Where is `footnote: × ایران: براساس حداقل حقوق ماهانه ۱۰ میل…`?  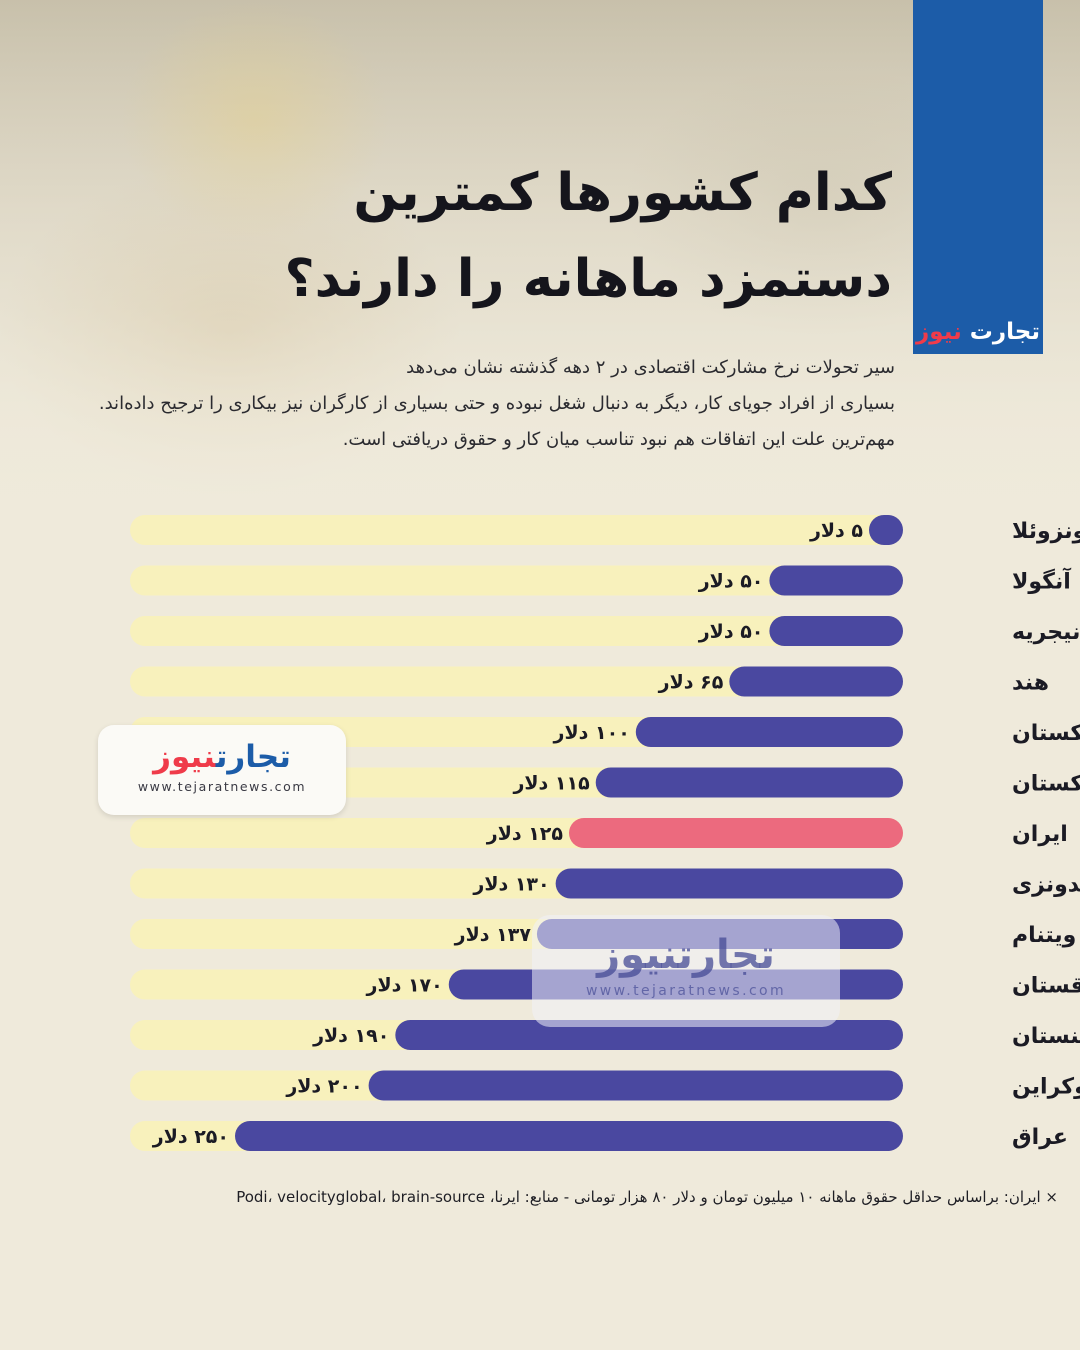
footnote: × ایران: براساس حداقل حقوق ماهانه ۱۰ میل… is located at coordinates (647, 1197).